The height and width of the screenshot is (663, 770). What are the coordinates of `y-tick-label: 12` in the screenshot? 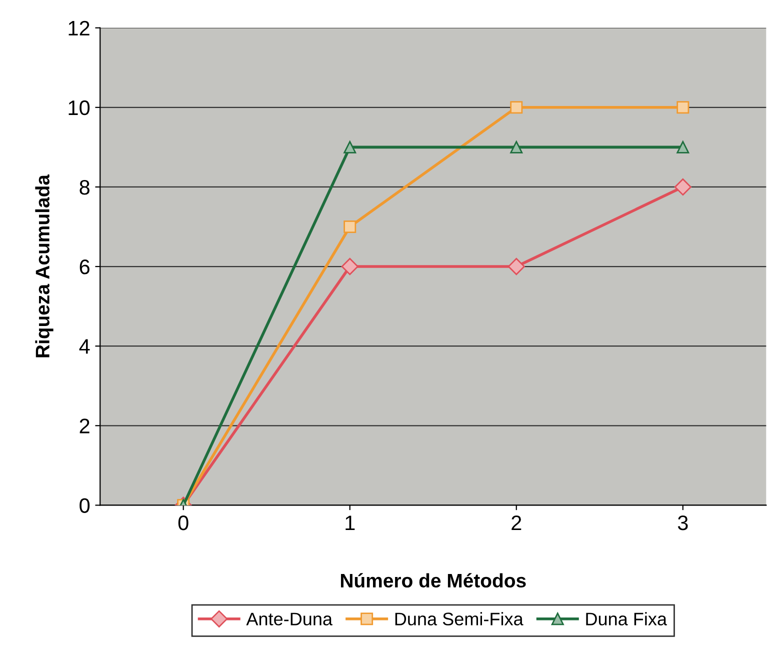 It's located at (79, 28).